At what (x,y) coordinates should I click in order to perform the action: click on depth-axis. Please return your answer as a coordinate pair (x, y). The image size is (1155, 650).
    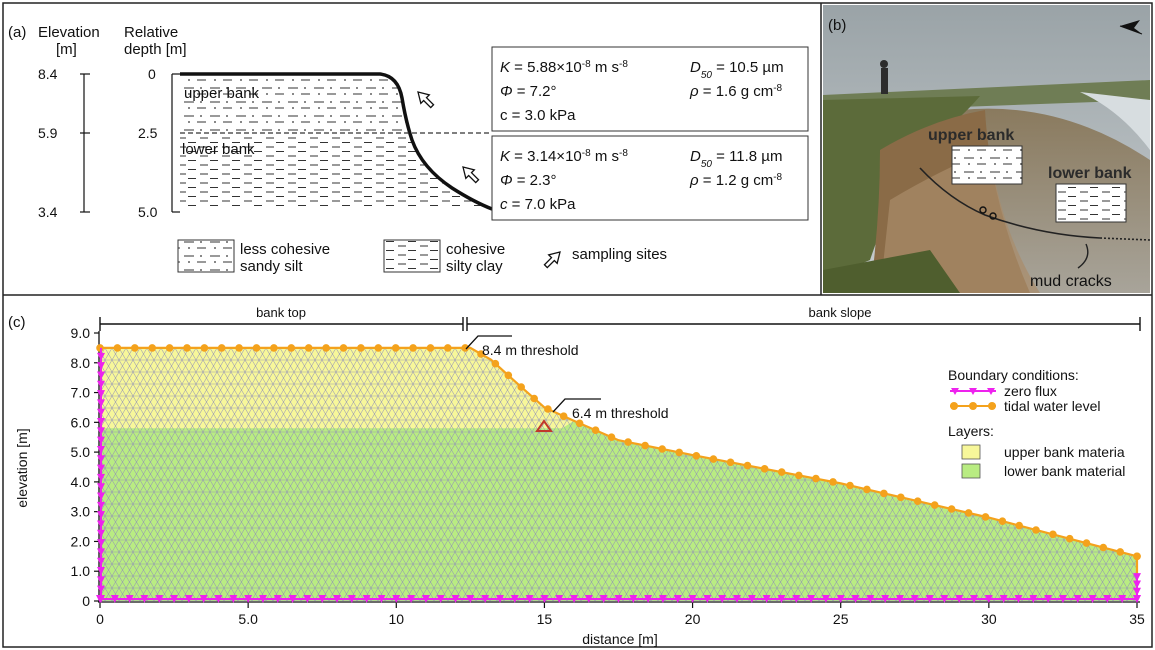
    Looking at the image, I should click on (175, 143).